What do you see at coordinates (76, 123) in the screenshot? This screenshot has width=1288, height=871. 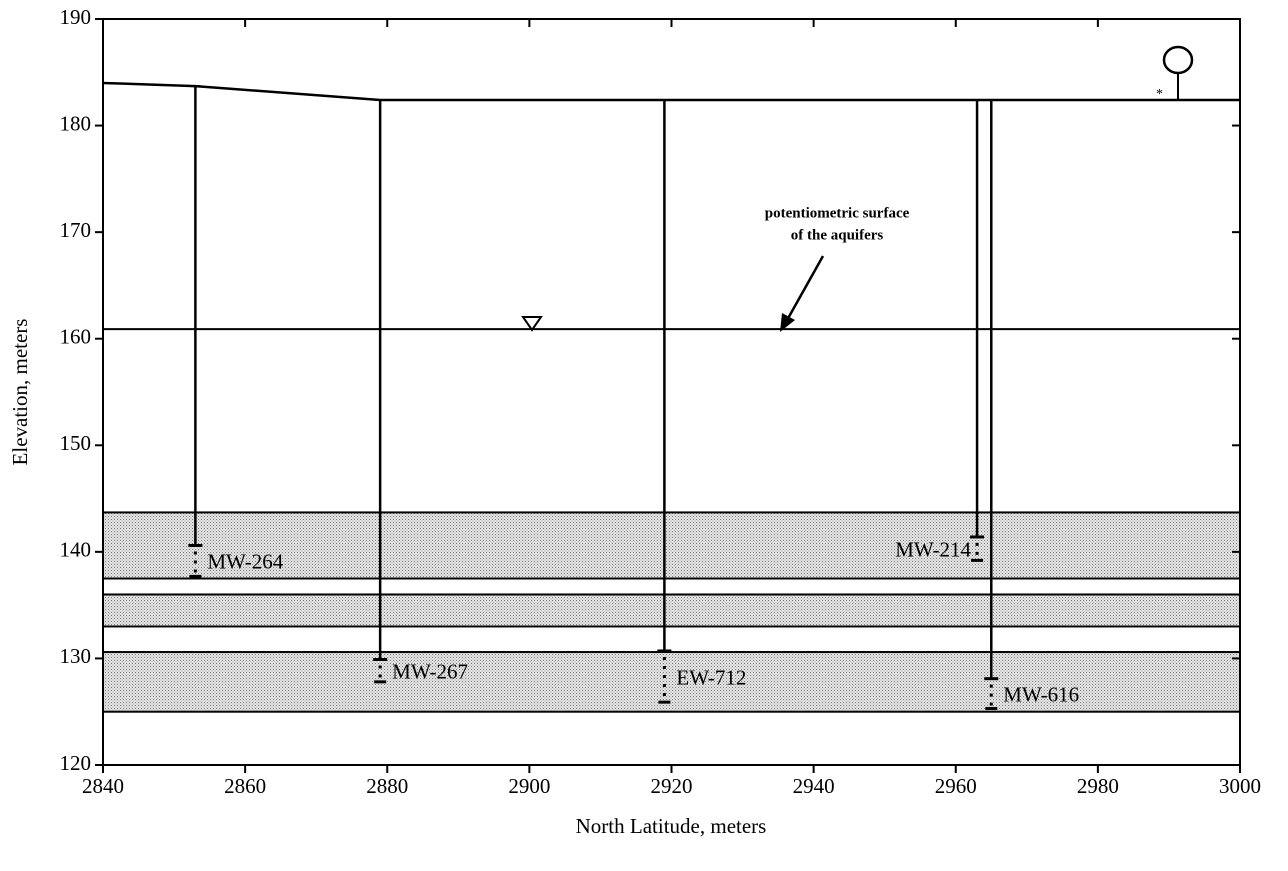 I see `y-tick-label: 180` at bounding box center [76, 123].